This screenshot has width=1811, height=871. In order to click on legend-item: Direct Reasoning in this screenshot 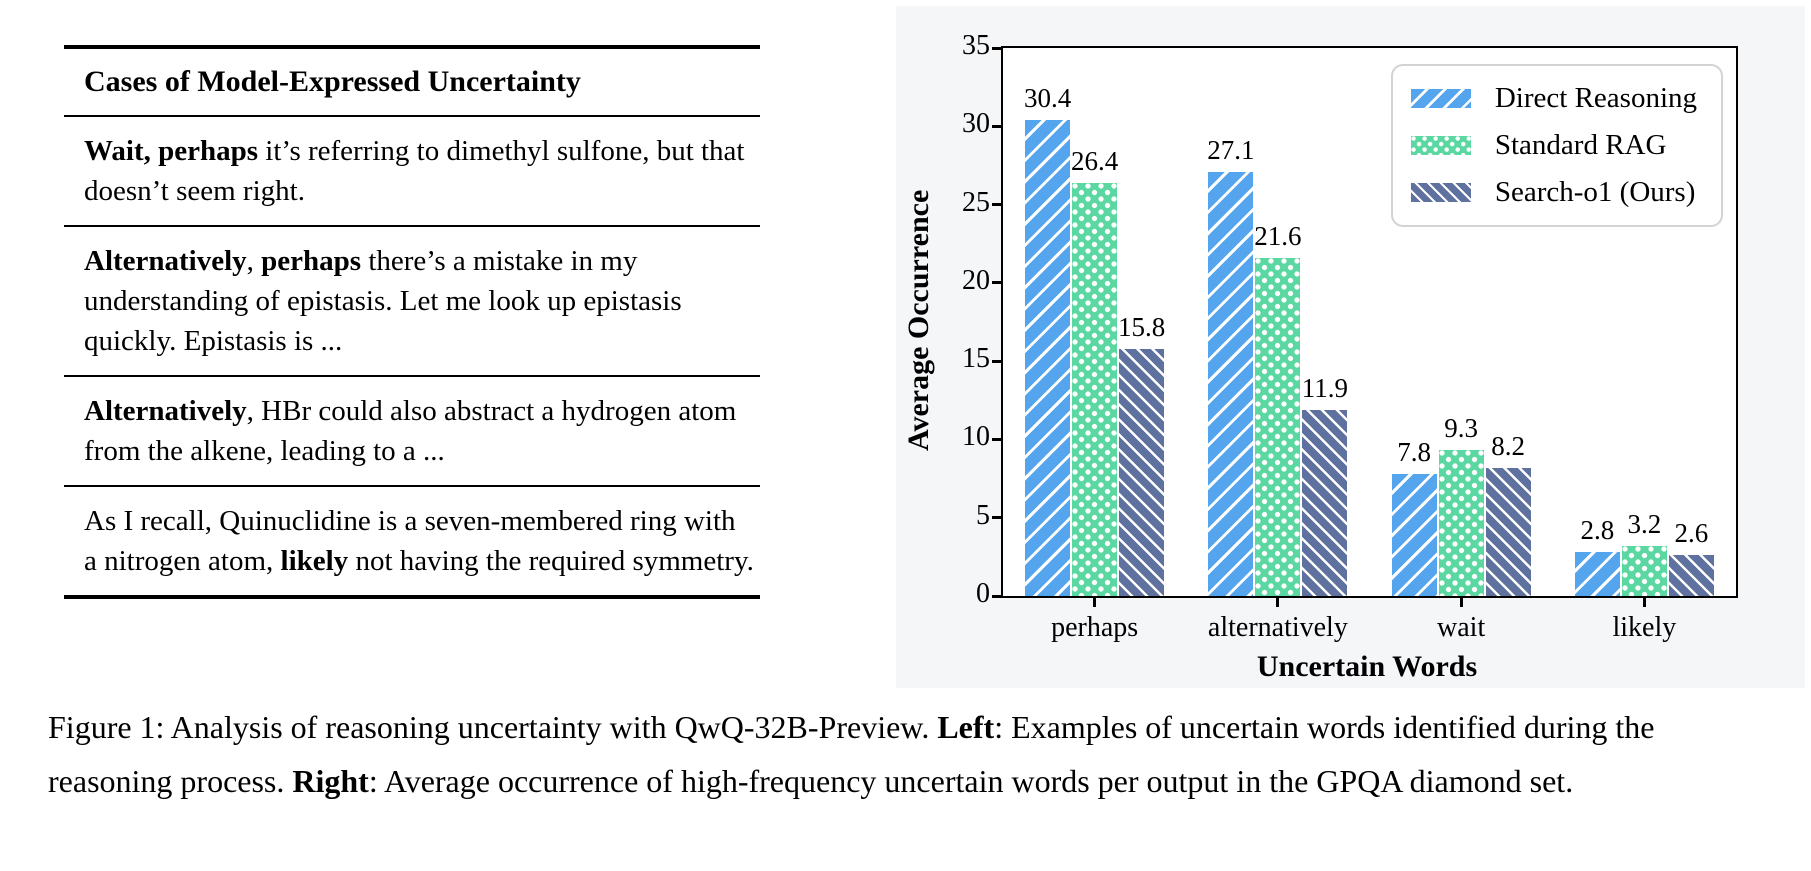, I will do `click(1553, 98)`.